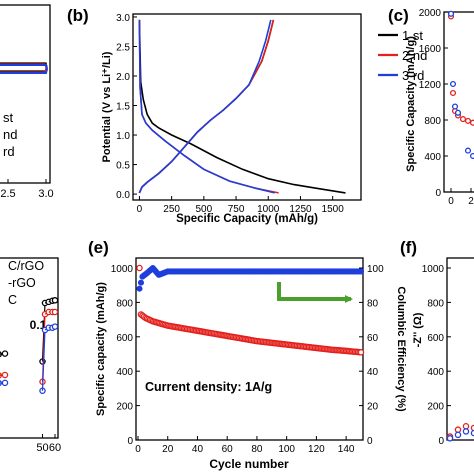  I want to click on panel-c-points, so click(460, 85).